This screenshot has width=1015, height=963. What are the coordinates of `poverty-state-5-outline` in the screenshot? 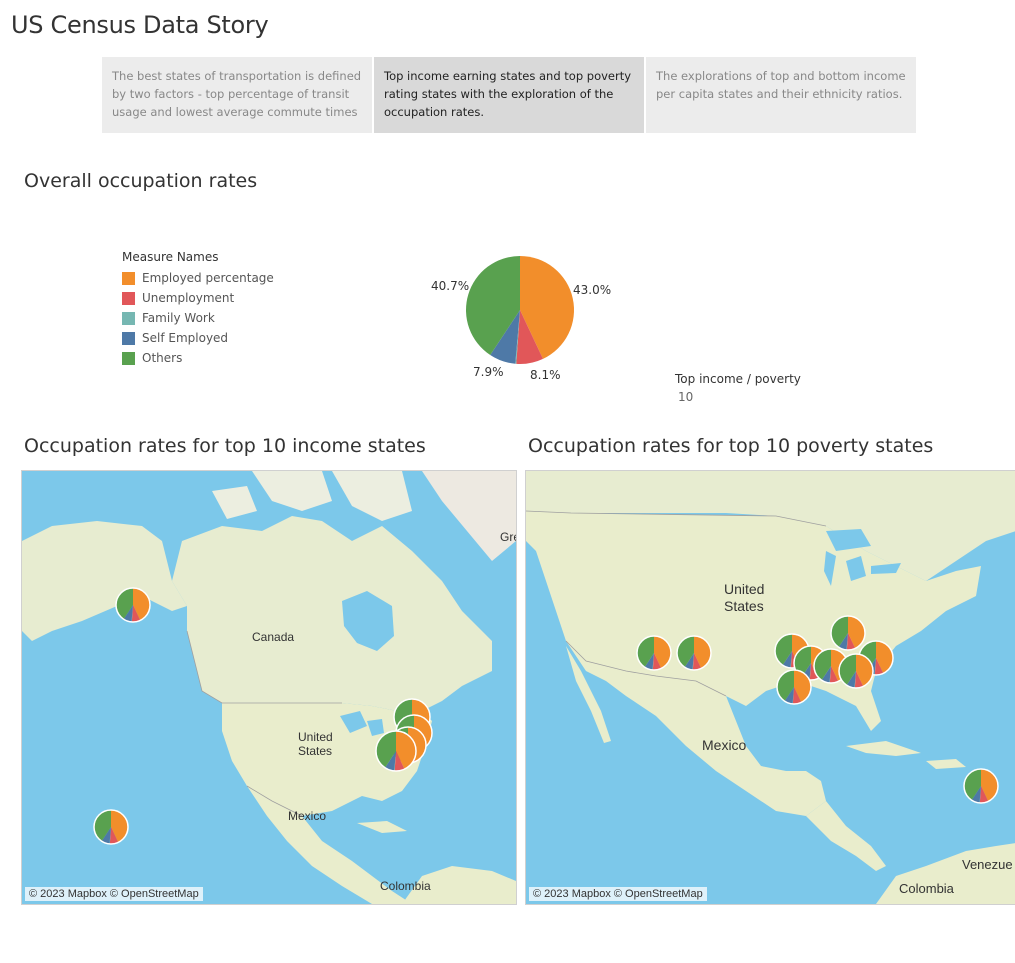 It's located at (848, 633).